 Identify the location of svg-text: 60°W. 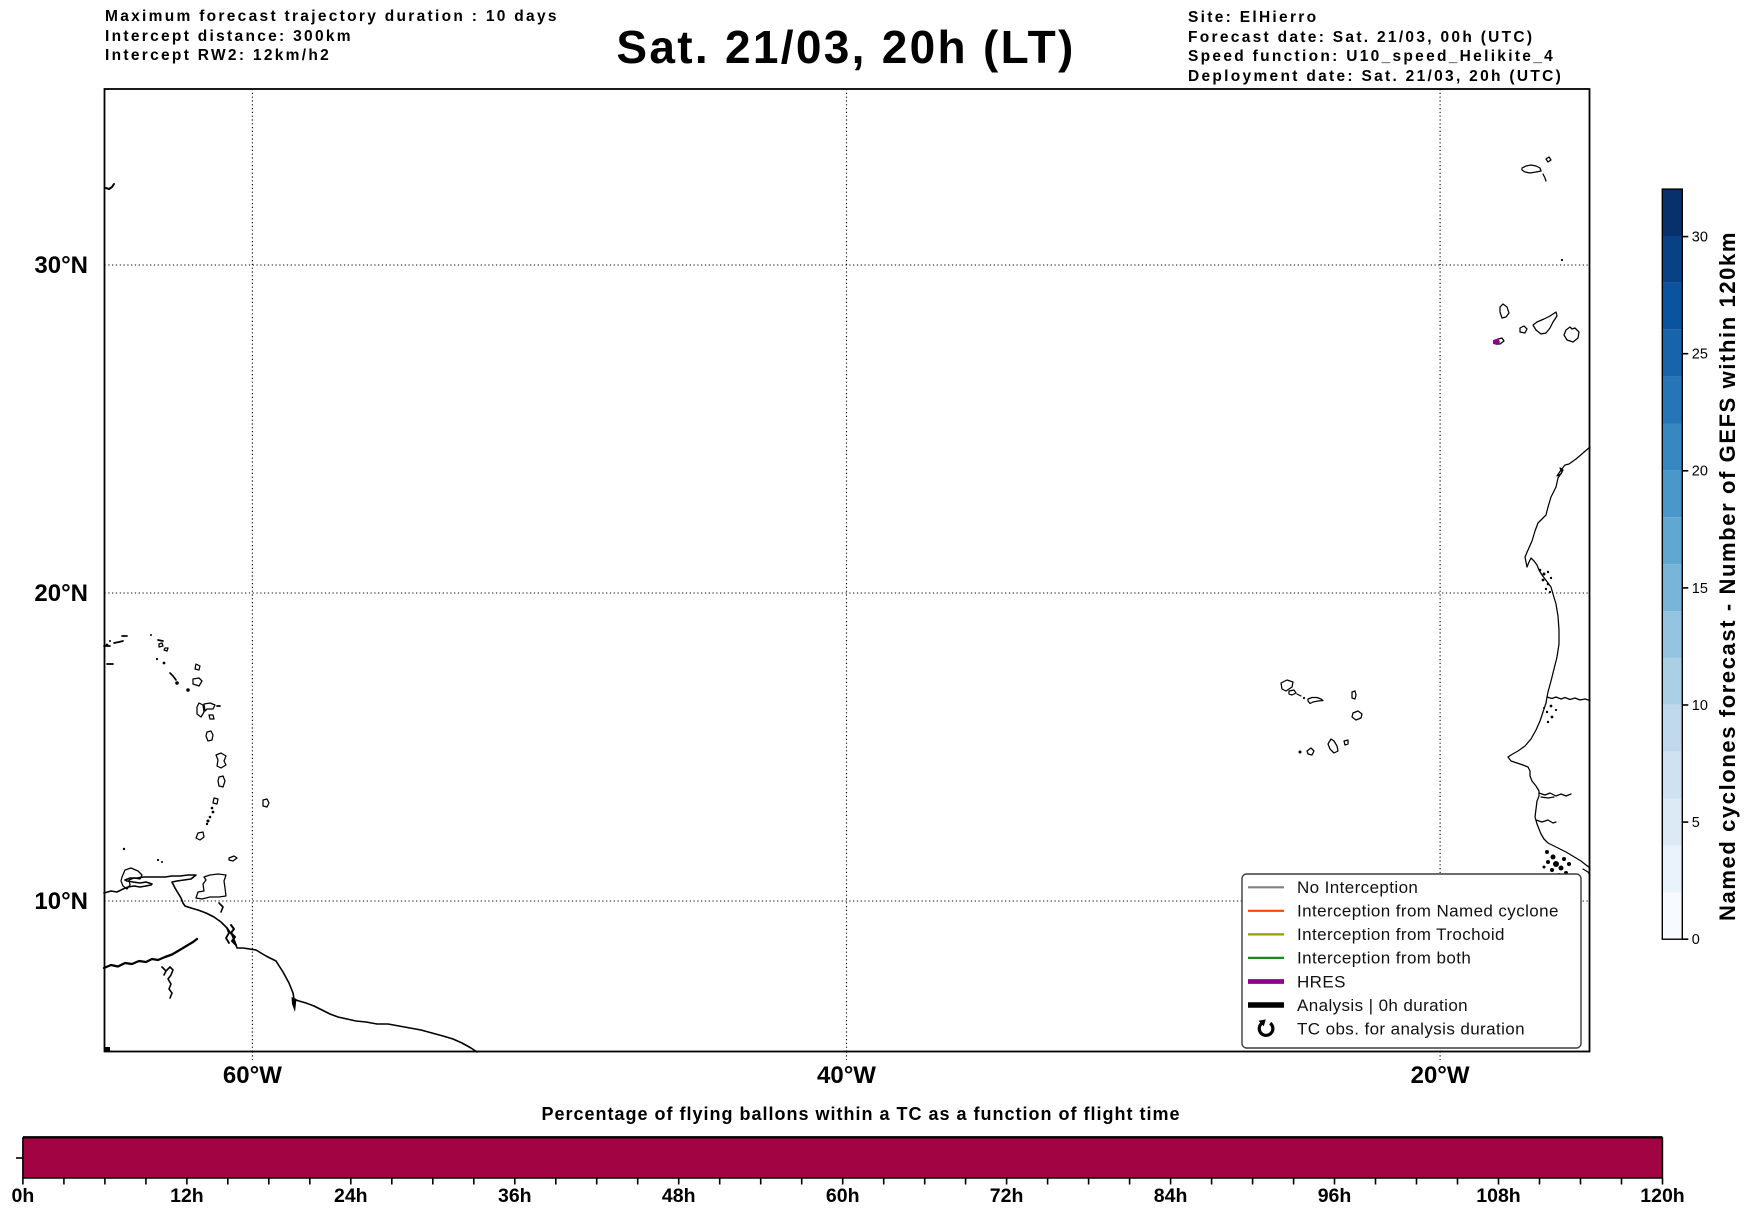
(252, 1075).